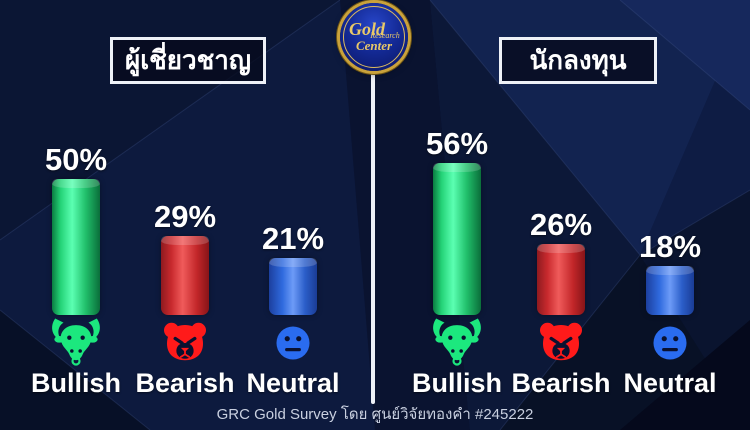  Describe the element at coordinates (561, 224) in the screenshot. I see `percent-label: 26%` at that location.